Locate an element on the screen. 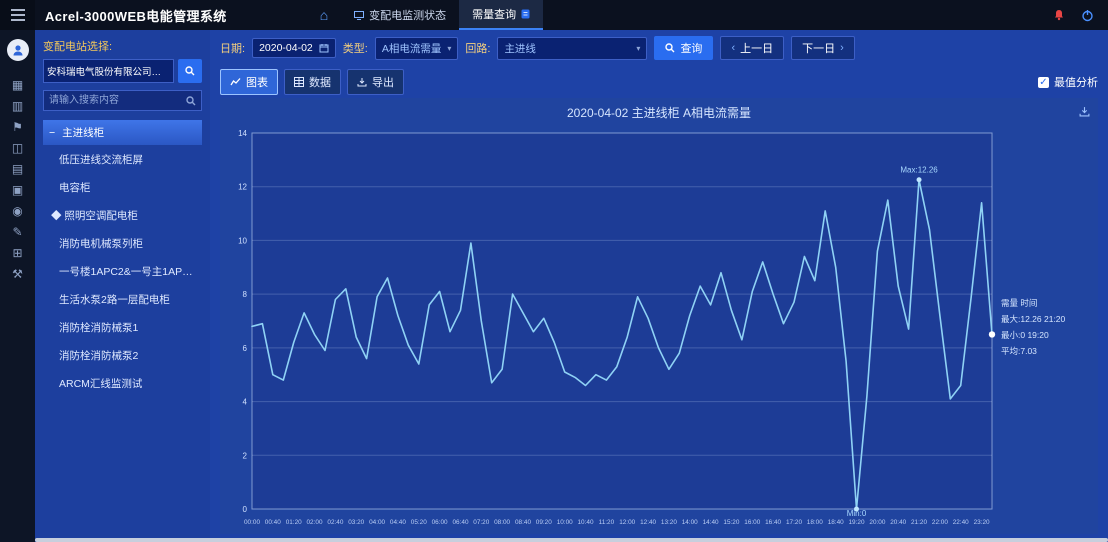  station-select-label: 变配电站选择: is located at coordinates (78, 47).